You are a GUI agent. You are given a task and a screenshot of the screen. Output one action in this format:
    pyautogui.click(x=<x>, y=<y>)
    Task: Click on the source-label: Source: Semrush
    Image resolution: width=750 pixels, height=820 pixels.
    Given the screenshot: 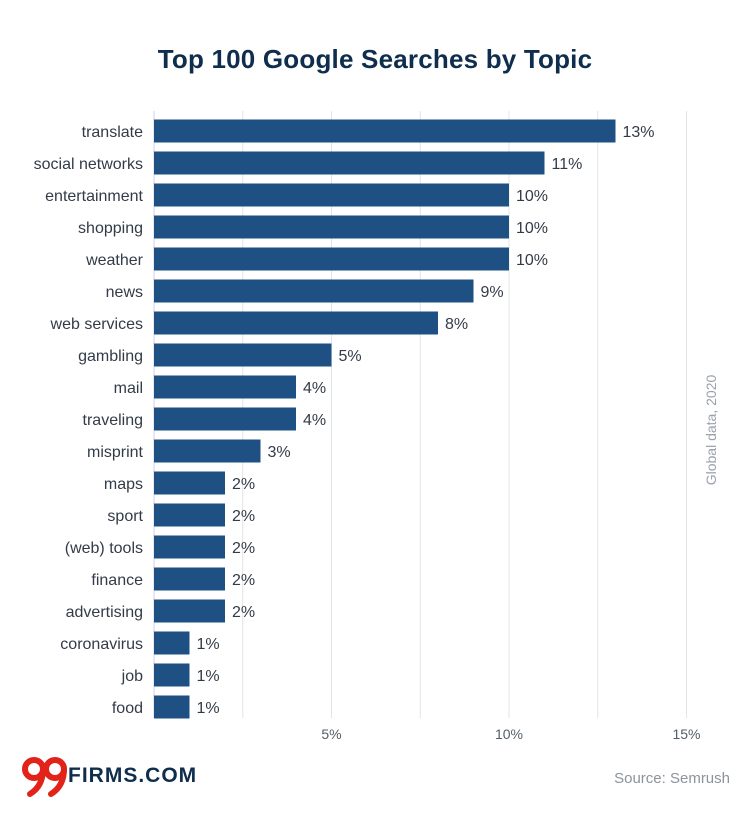 What is the action you would take?
    pyautogui.click(x=672, y=778)
    